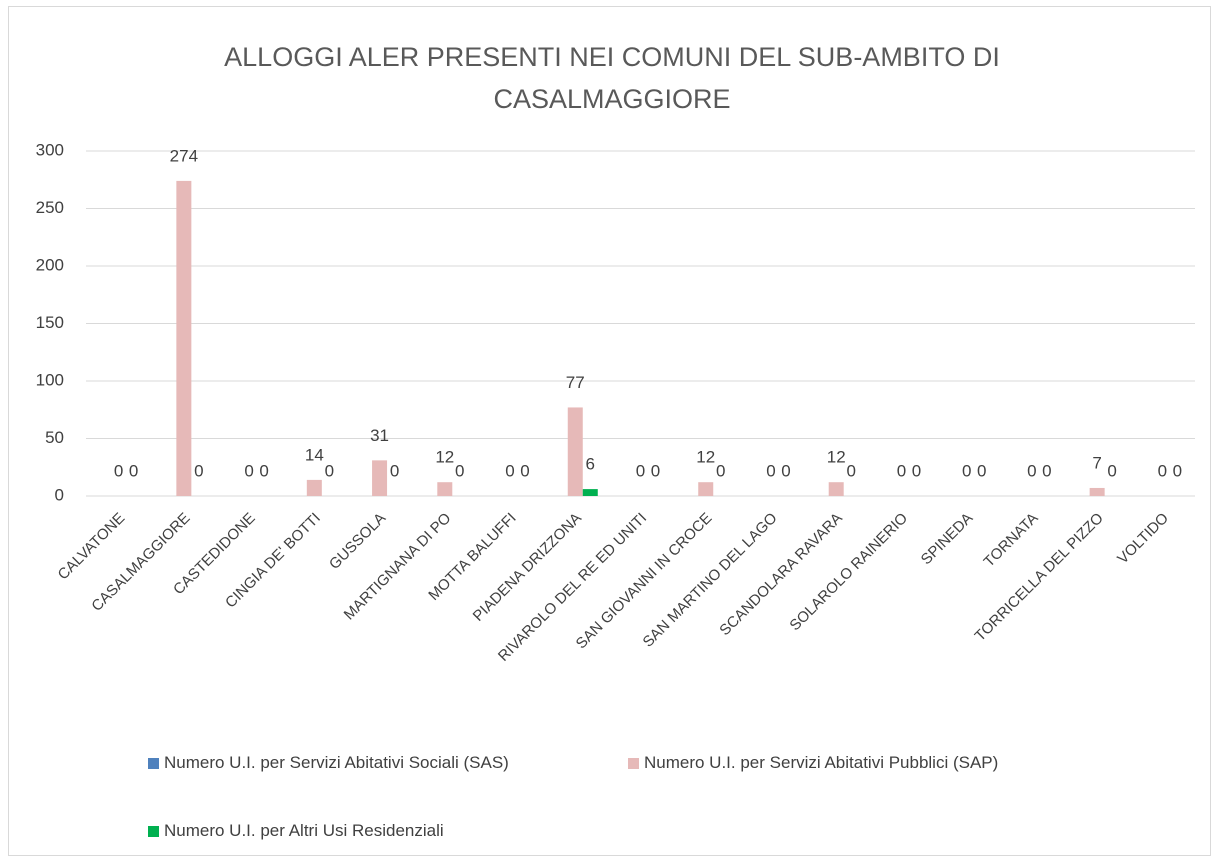  Describe the element at coordinates (59, 494) in the screenshot. I see `y-tick-label: 0` at that location.